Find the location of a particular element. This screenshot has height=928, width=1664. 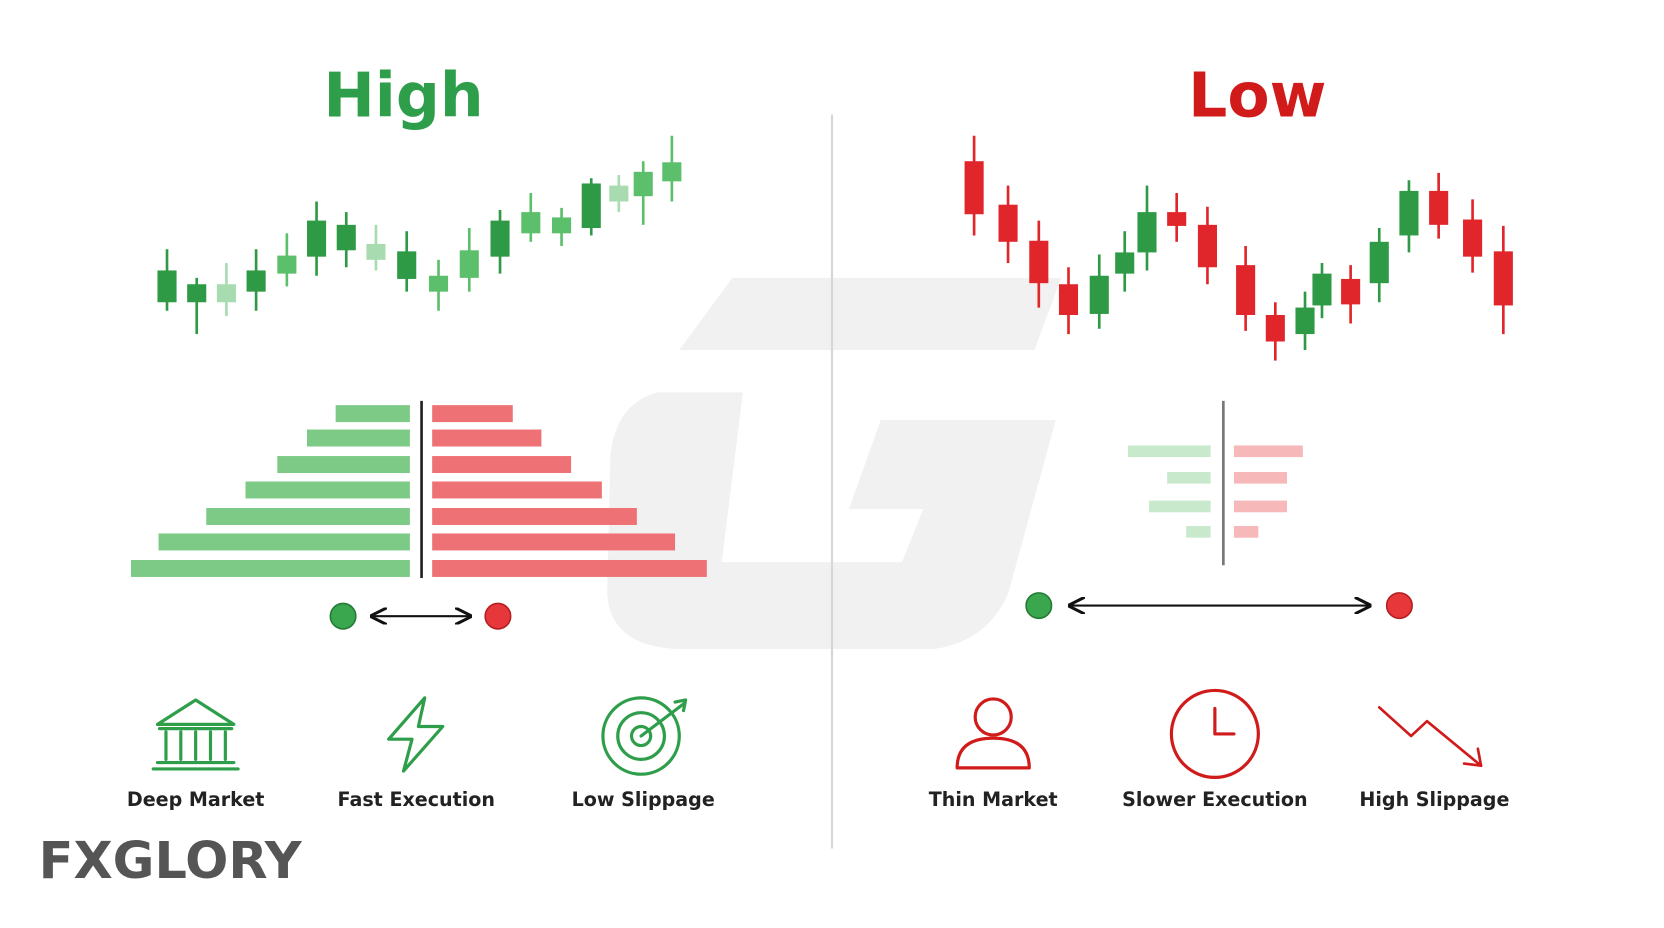

target-icon is located at coordinates (644, 736).